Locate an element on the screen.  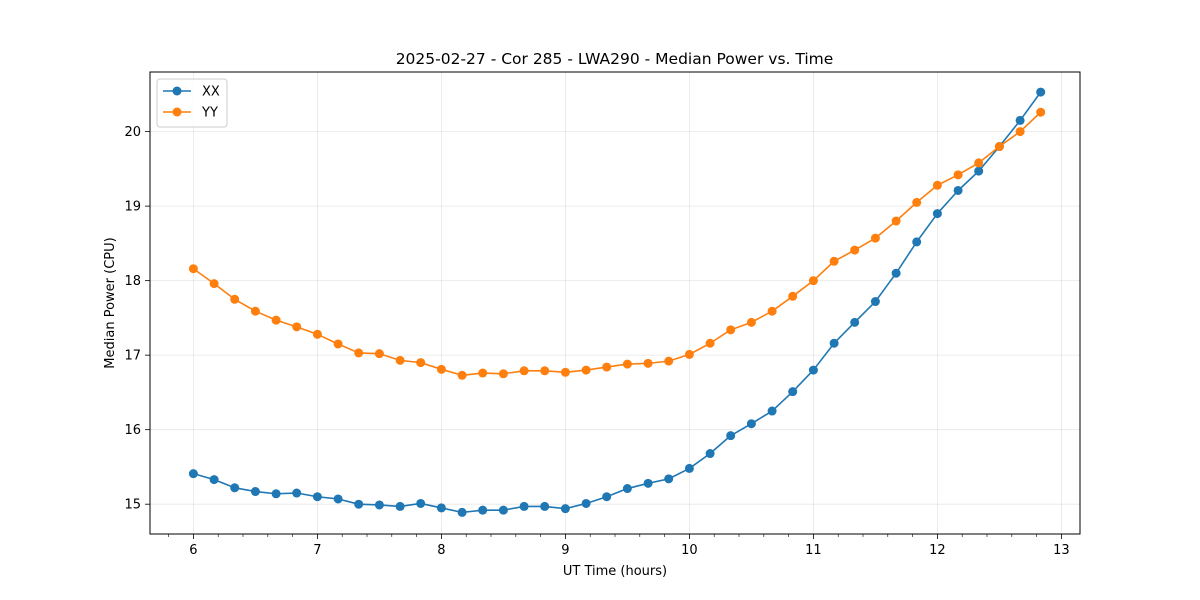
legend-label-xx: XX is located at coordinates (211, 92).